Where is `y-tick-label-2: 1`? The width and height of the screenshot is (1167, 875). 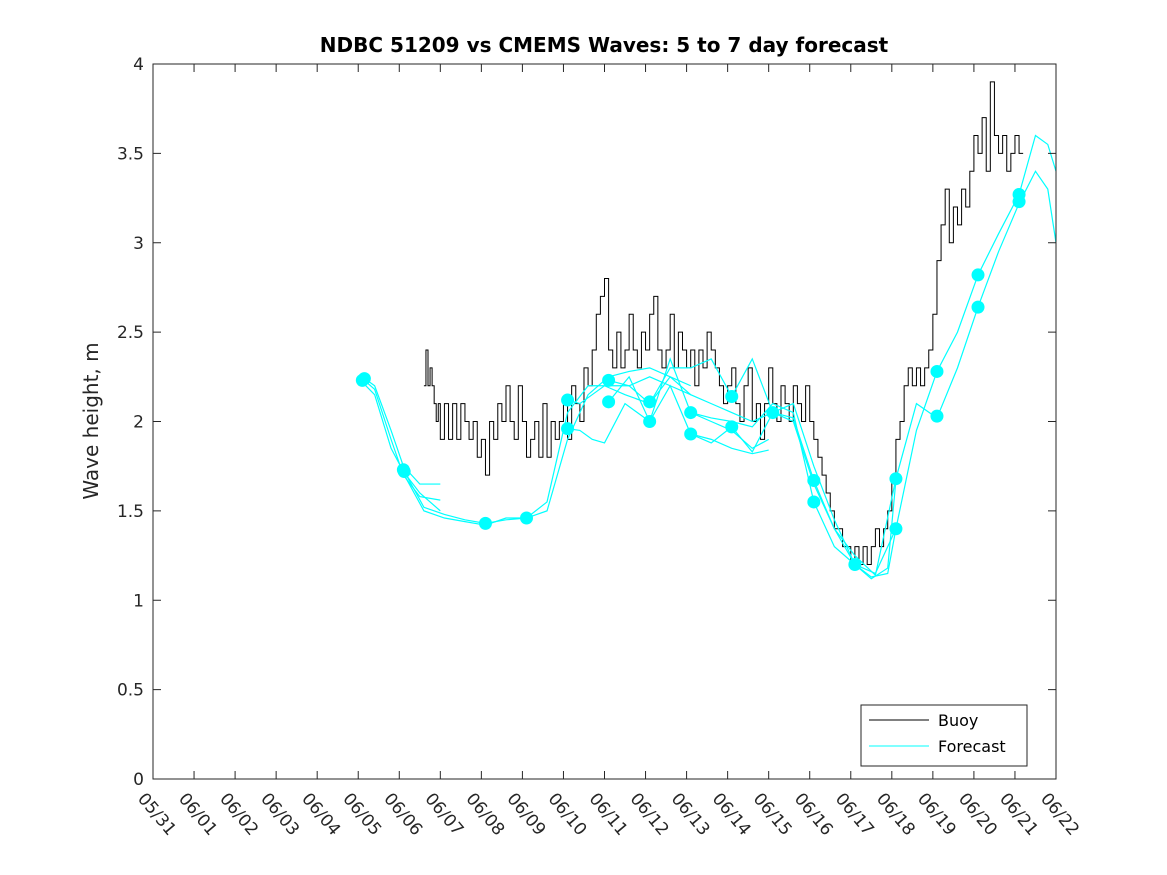
y-tick-label-2: 1 is located at coordinates (138, 601).